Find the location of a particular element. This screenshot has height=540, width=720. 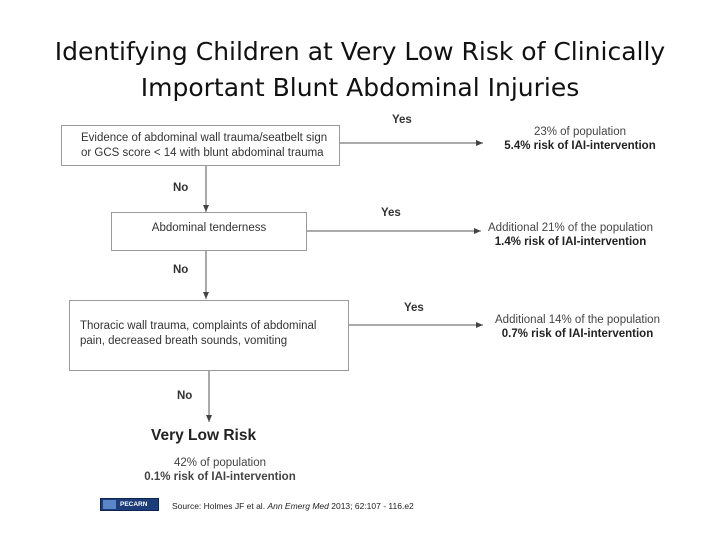

result-3-population: Additional 14% of the population is located at coordinates (577, 320).